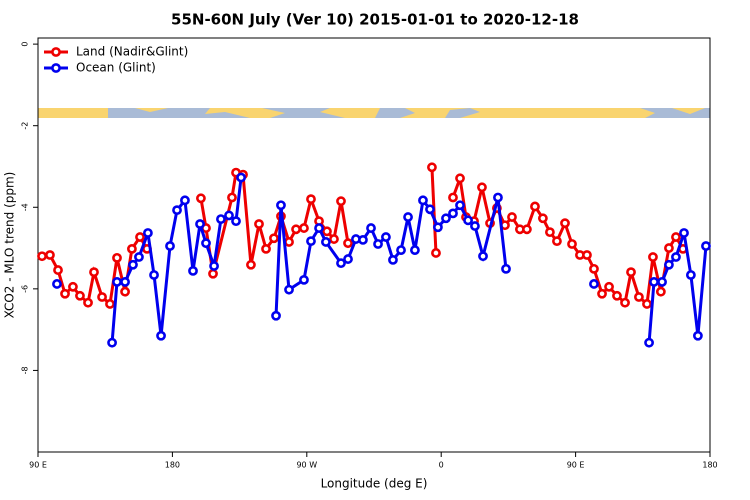 Image resolution: width=750 pixels, height=500 pixels. What do you see at coordinates (374, 484) in the screenshot?
I see `x-axis-label: Longitude (deg E)` at bounding box center [374, 484].